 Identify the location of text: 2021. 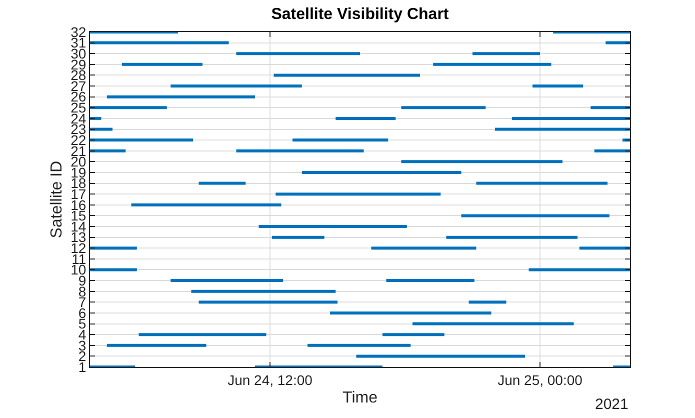
(611, 404).